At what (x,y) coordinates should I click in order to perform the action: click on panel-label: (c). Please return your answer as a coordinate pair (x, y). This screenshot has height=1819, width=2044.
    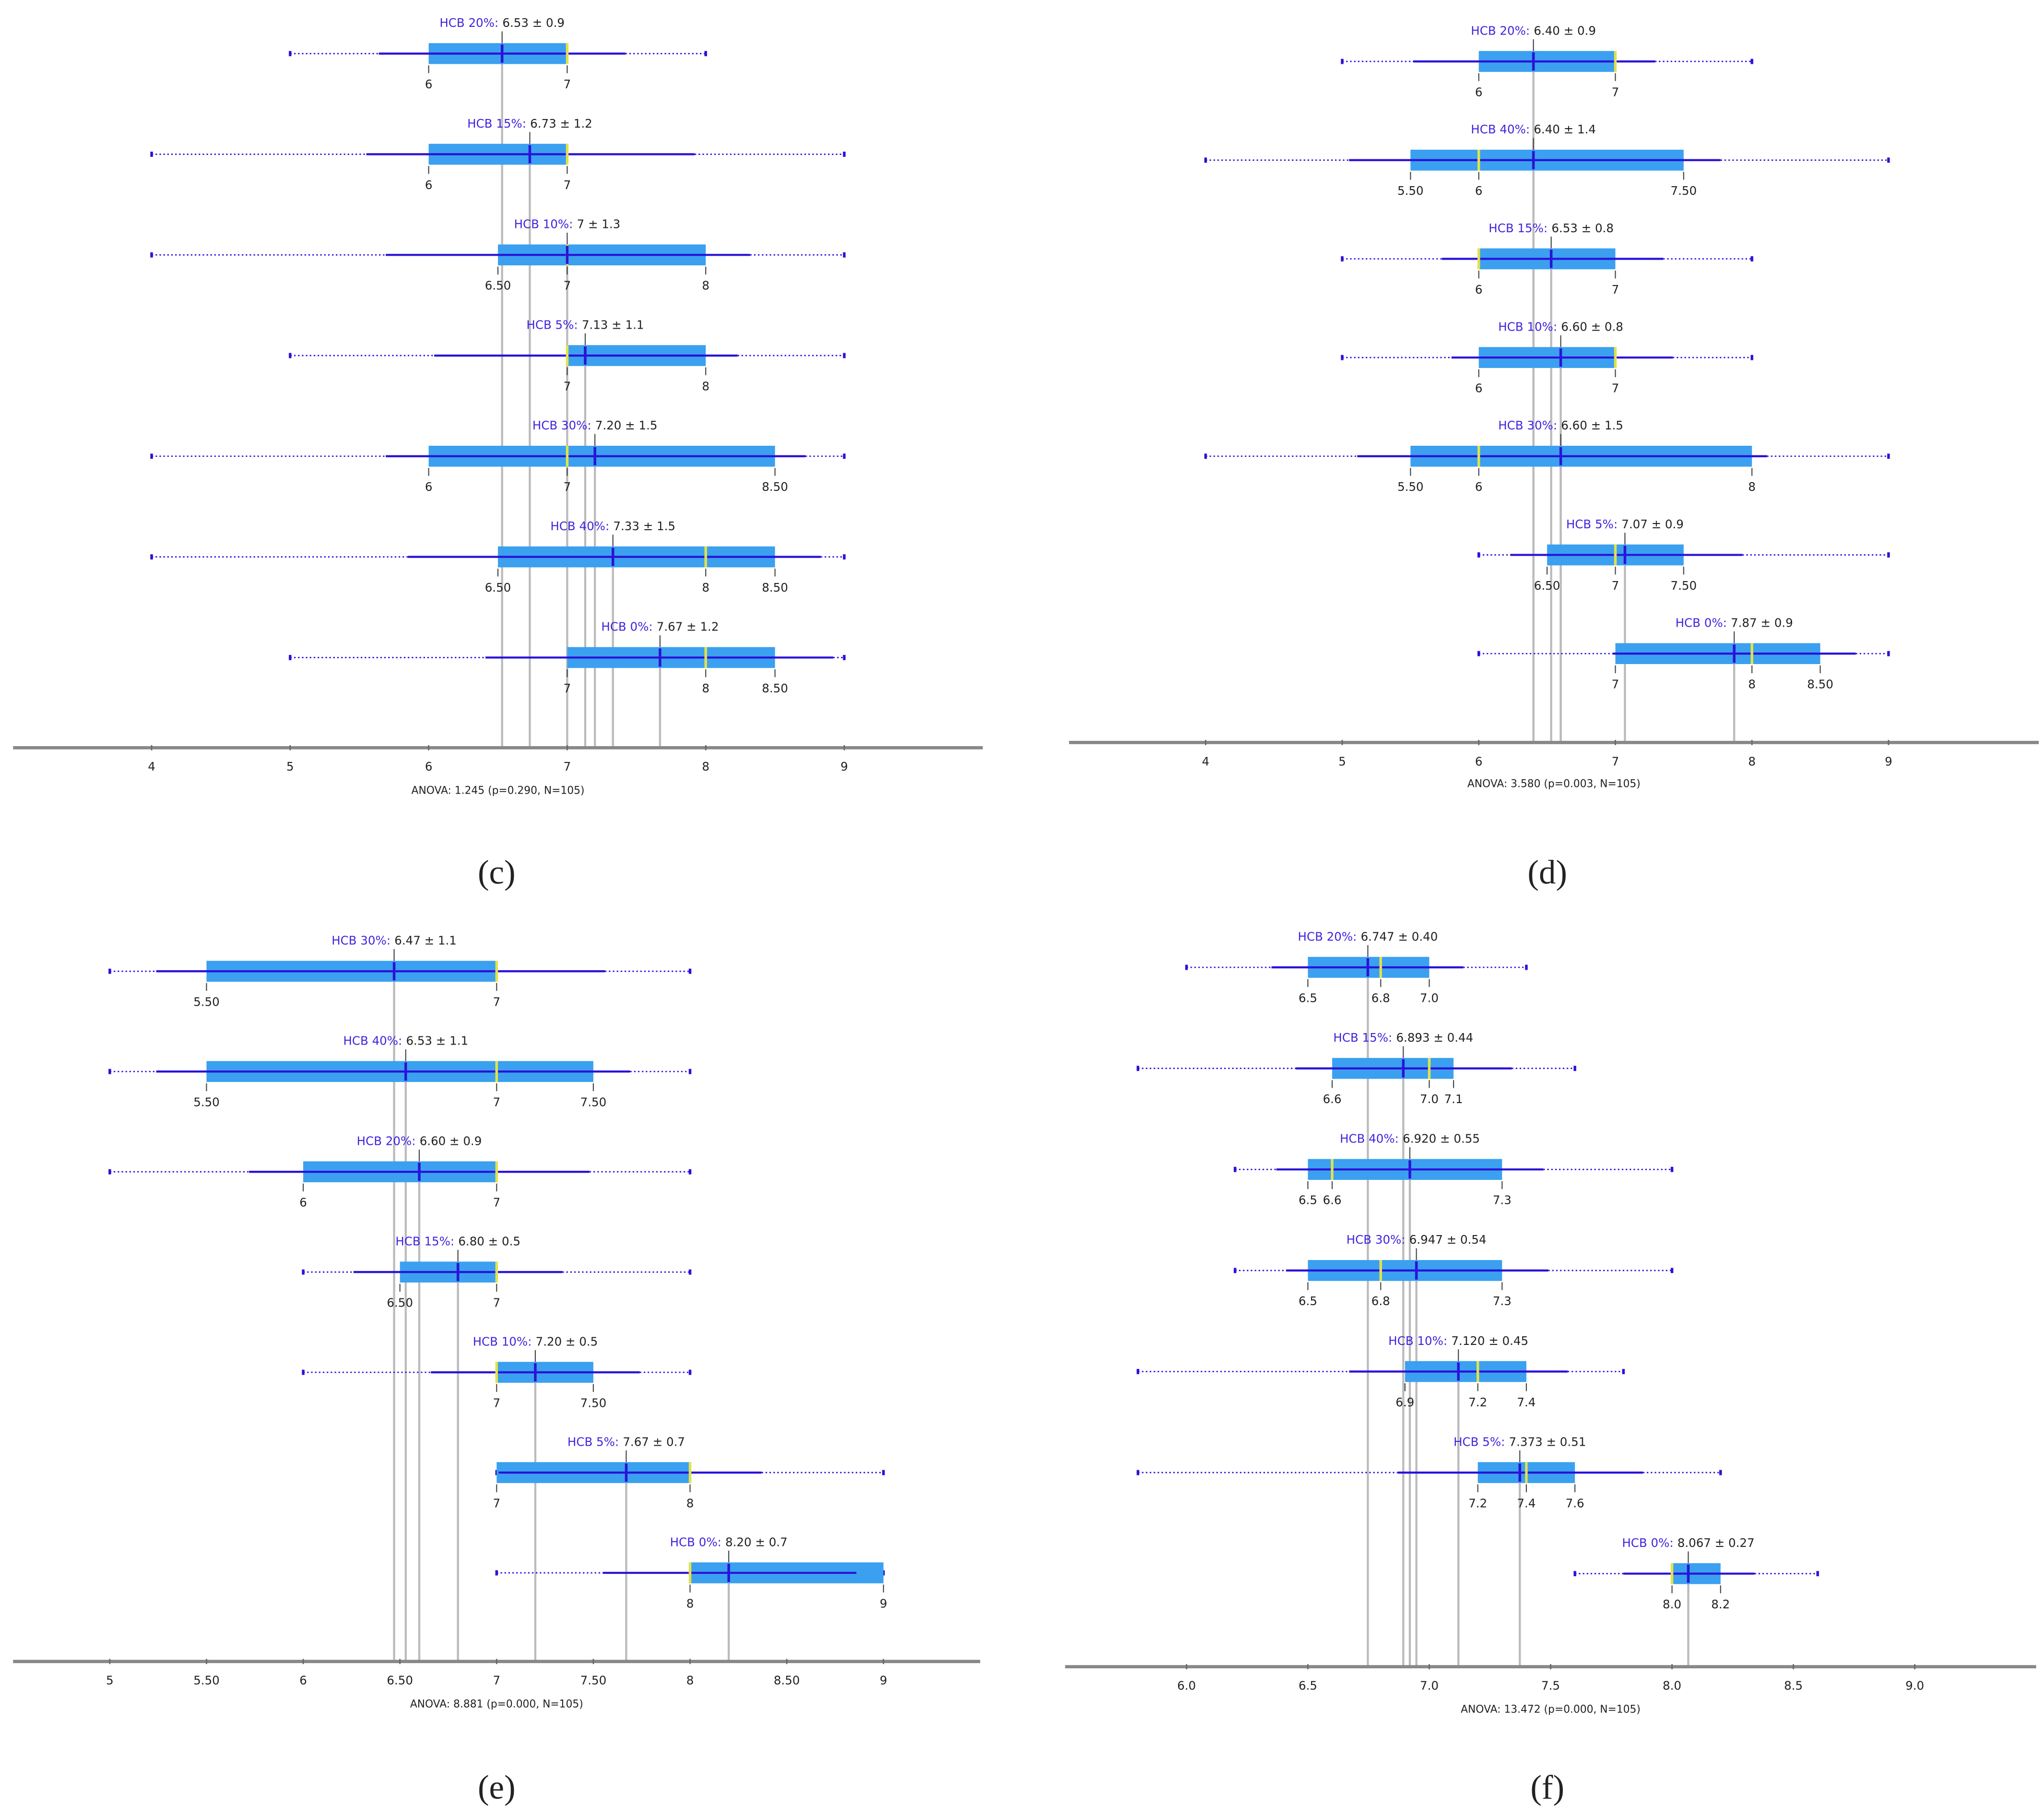
    Looking at the image, I should click on (497, 873).